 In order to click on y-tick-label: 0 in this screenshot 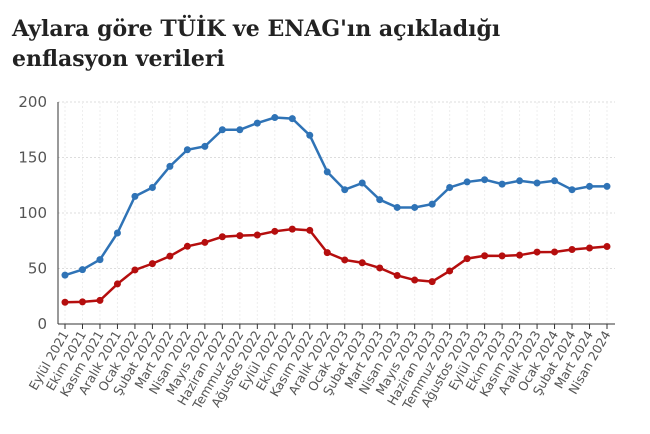, I will do `click(42, 324)`.